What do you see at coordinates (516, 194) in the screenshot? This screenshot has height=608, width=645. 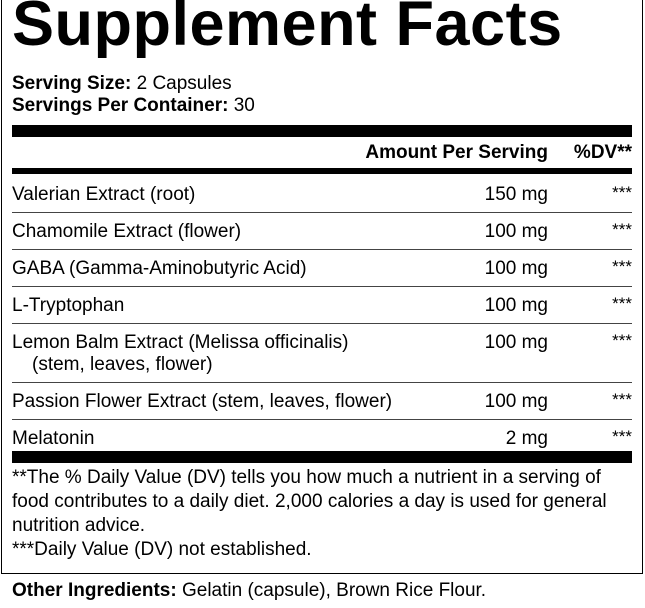 I see `ingredient-amount: 150 mg` at bounding box center [516, 194].